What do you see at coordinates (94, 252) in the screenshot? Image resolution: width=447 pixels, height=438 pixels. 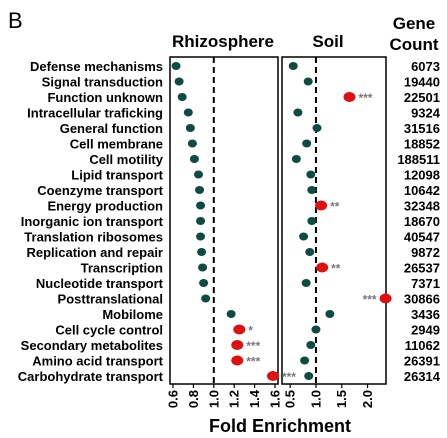 I see `category-label: Replication and repair` at bounding box center [94, 252].